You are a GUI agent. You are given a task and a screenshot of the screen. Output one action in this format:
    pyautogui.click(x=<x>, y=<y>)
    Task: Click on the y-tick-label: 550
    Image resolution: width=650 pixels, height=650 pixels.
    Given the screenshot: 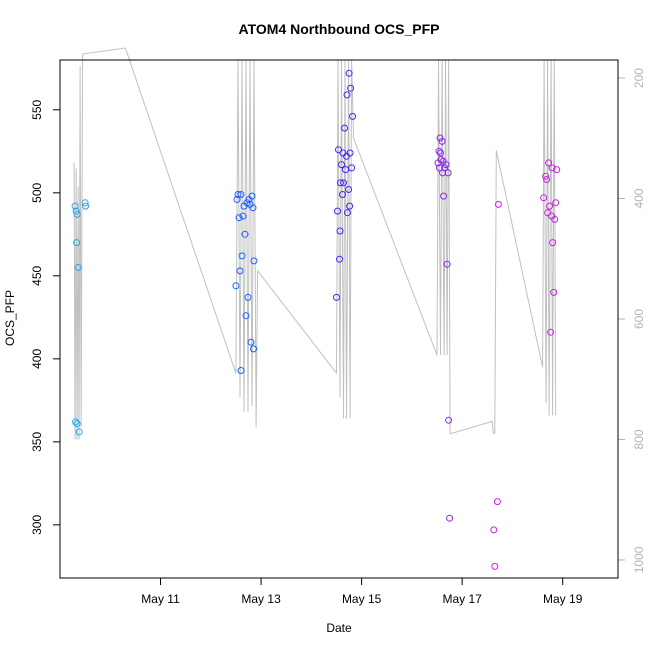 What is the action you would take?
    pyautogui.click(x=37, y=109)
    